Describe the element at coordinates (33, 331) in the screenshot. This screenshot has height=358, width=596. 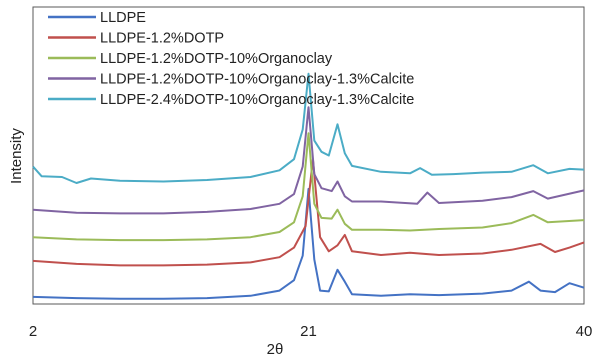
I see `x-tick-label: 2` at that location.